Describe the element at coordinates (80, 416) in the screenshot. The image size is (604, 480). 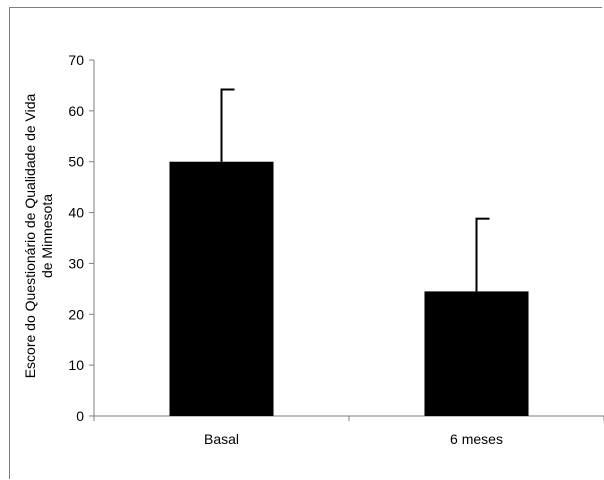
I see `y-tick-label: 0` at that location.